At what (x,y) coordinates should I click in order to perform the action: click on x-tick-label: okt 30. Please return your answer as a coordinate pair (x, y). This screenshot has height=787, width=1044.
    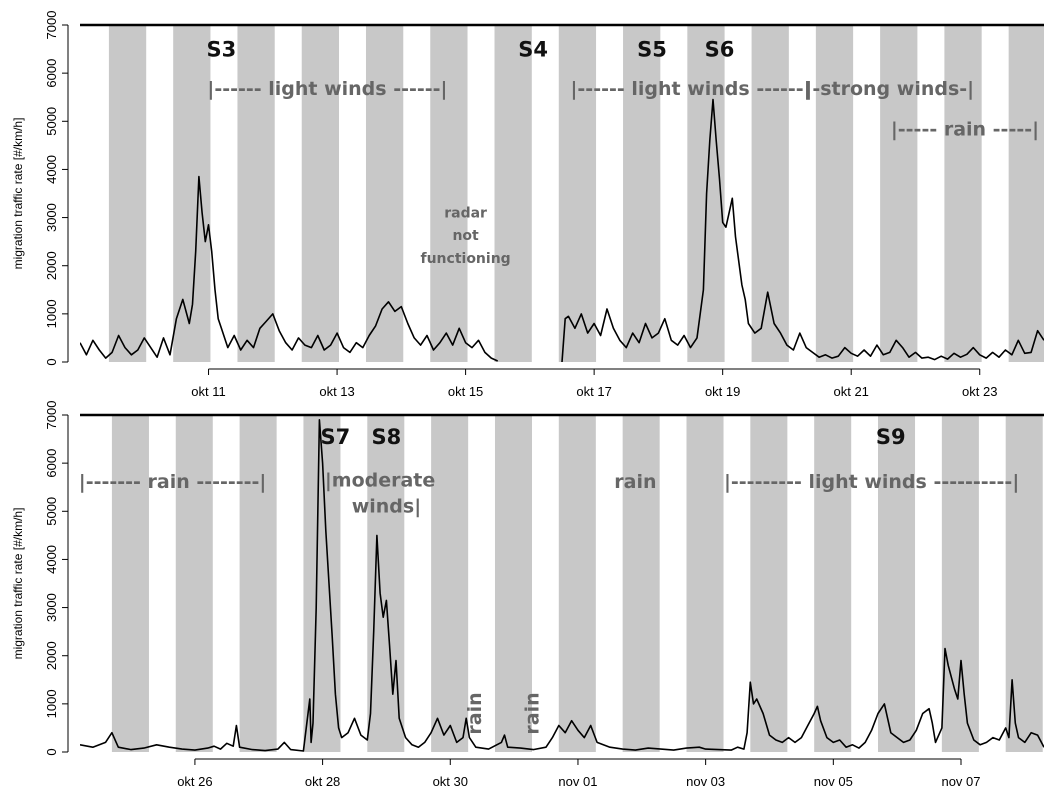
    Looking at the image, I should click on (450, 780).